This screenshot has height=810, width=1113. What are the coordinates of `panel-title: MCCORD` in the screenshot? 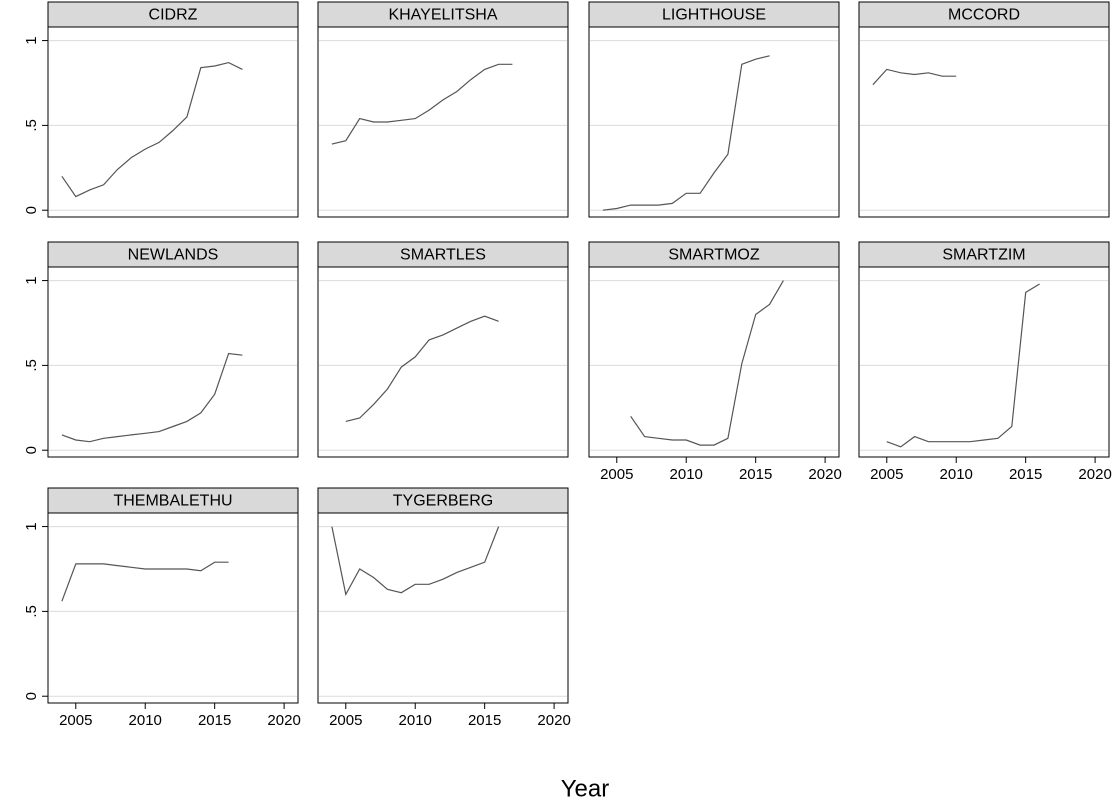 It's located at (984, 15).